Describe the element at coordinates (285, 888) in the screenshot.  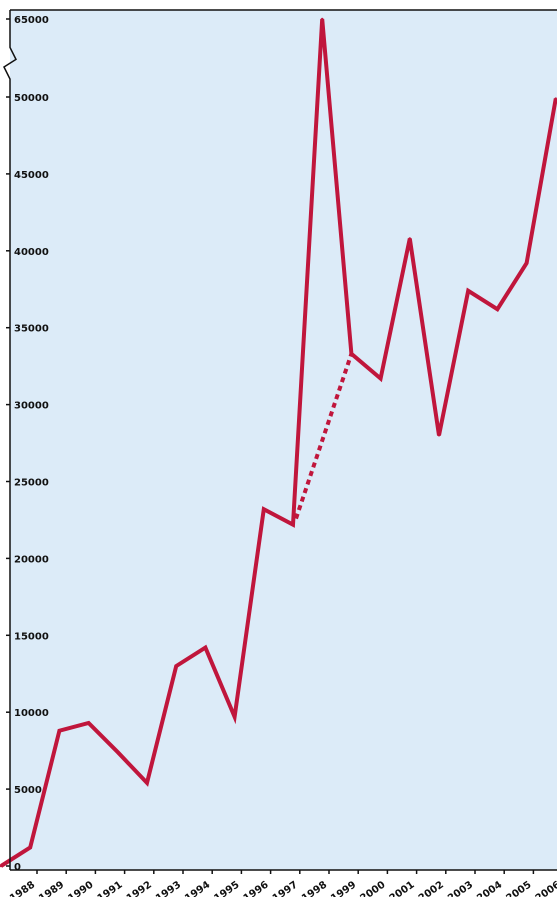
I see `x-tick-label: 1997` at that location.